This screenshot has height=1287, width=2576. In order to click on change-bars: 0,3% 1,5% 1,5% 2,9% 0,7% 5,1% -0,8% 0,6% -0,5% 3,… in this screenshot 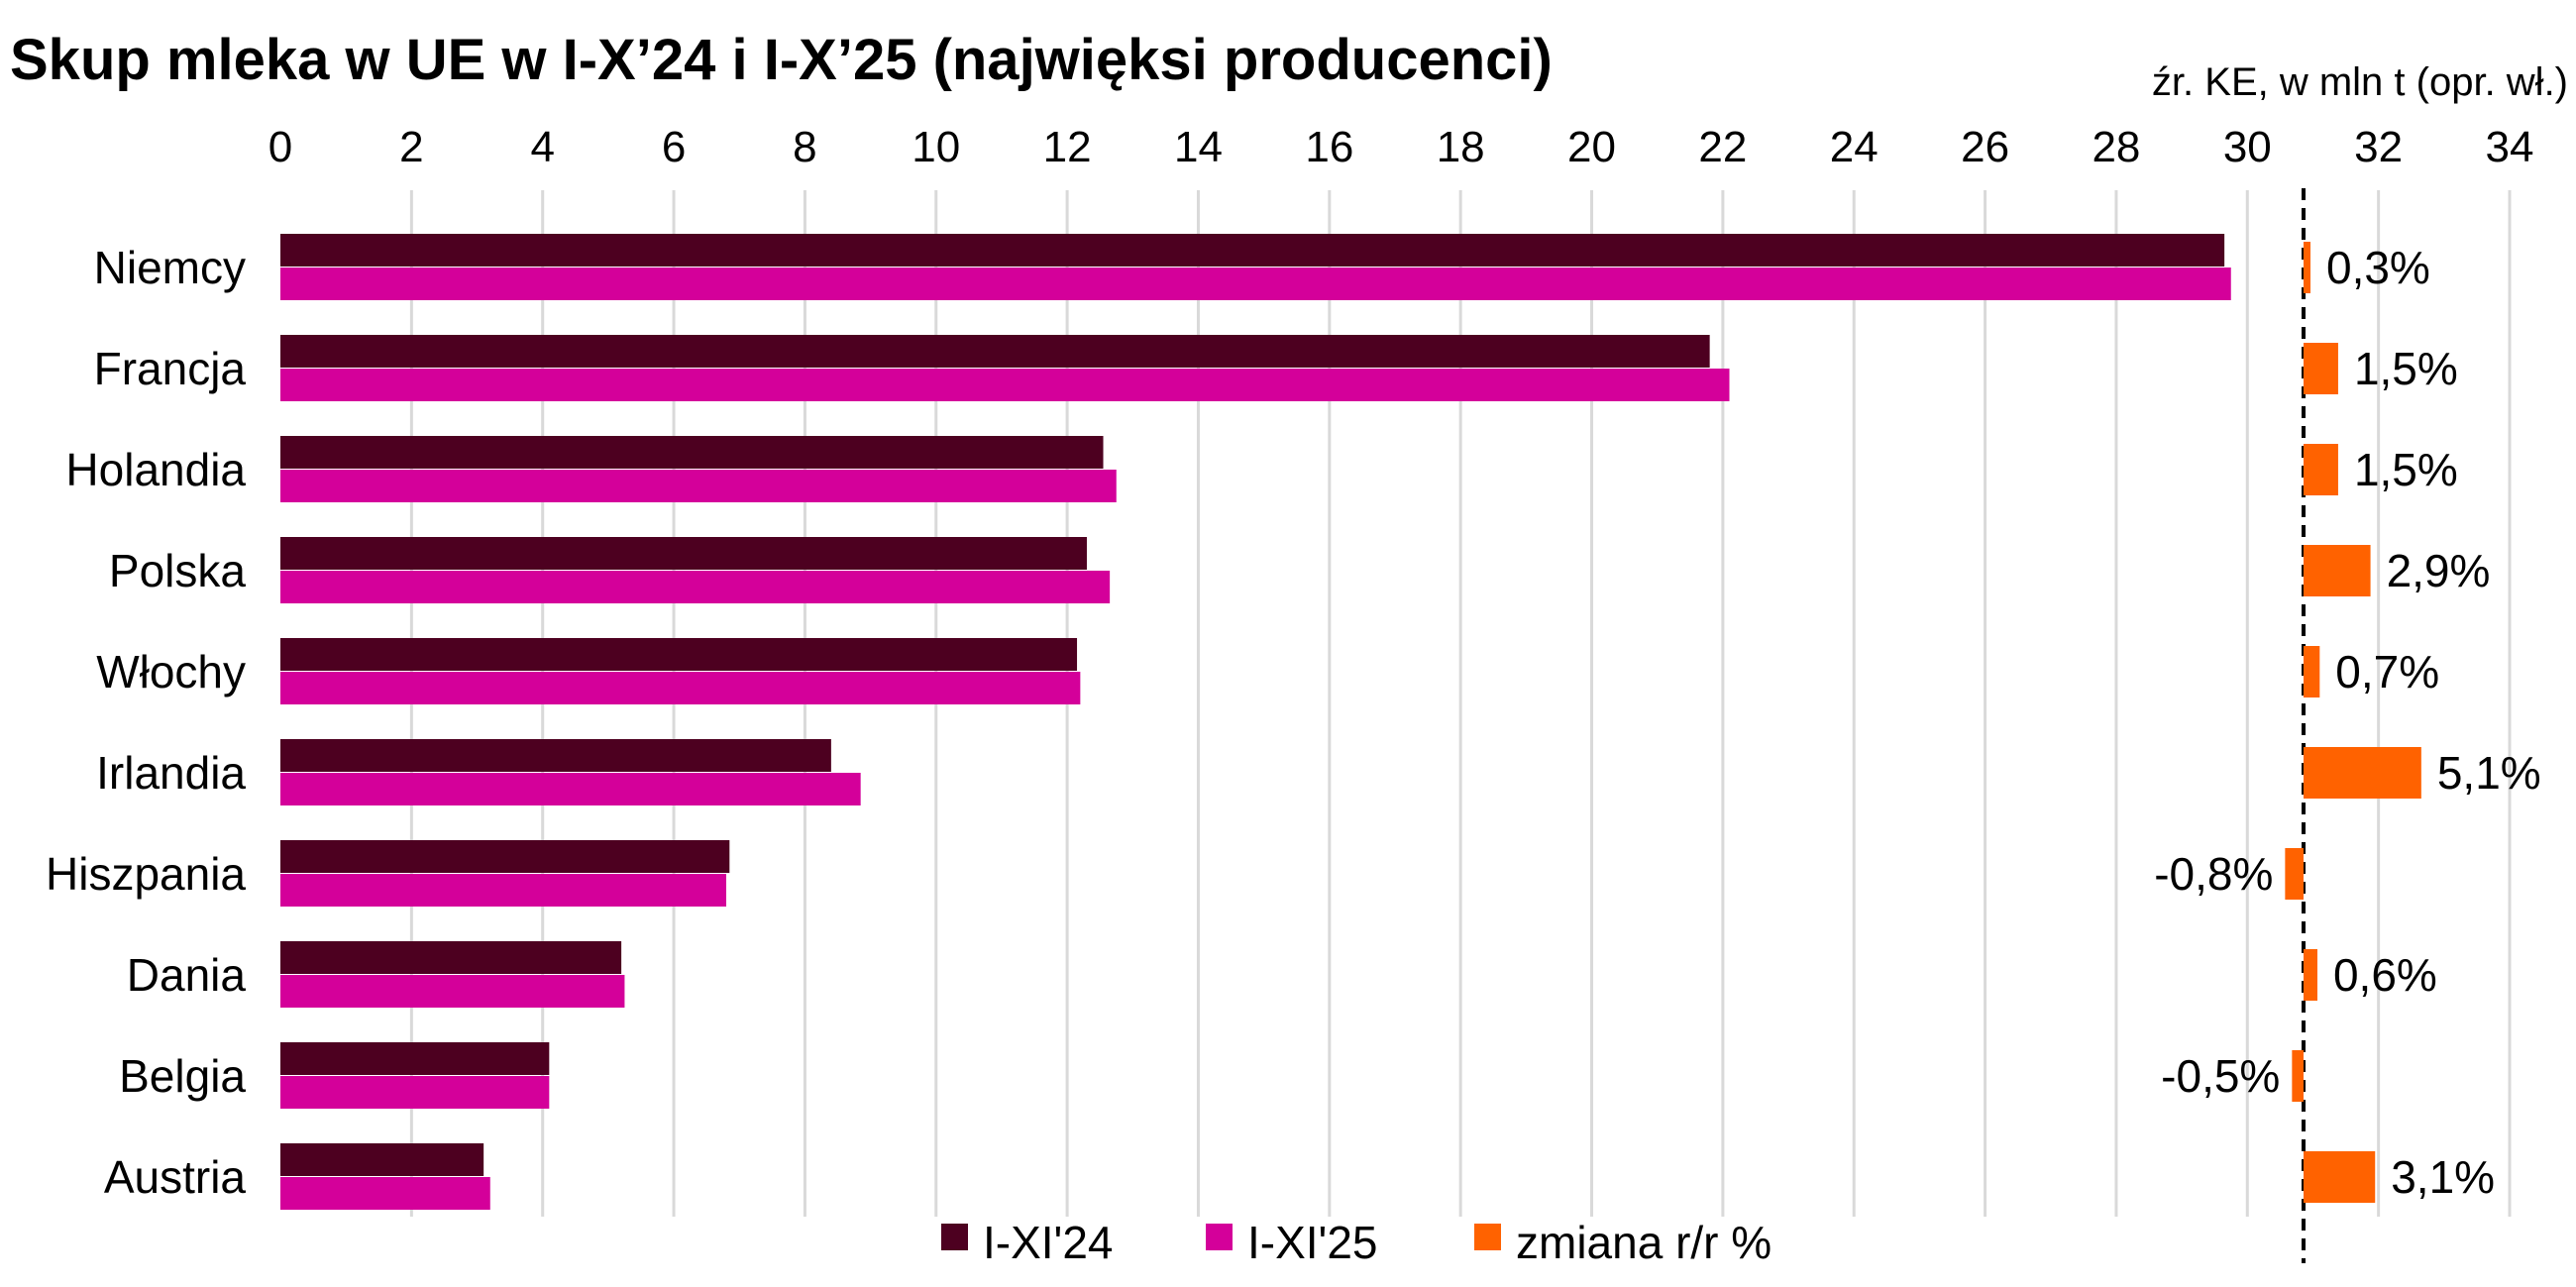, I will do `click(2347, 722)`.